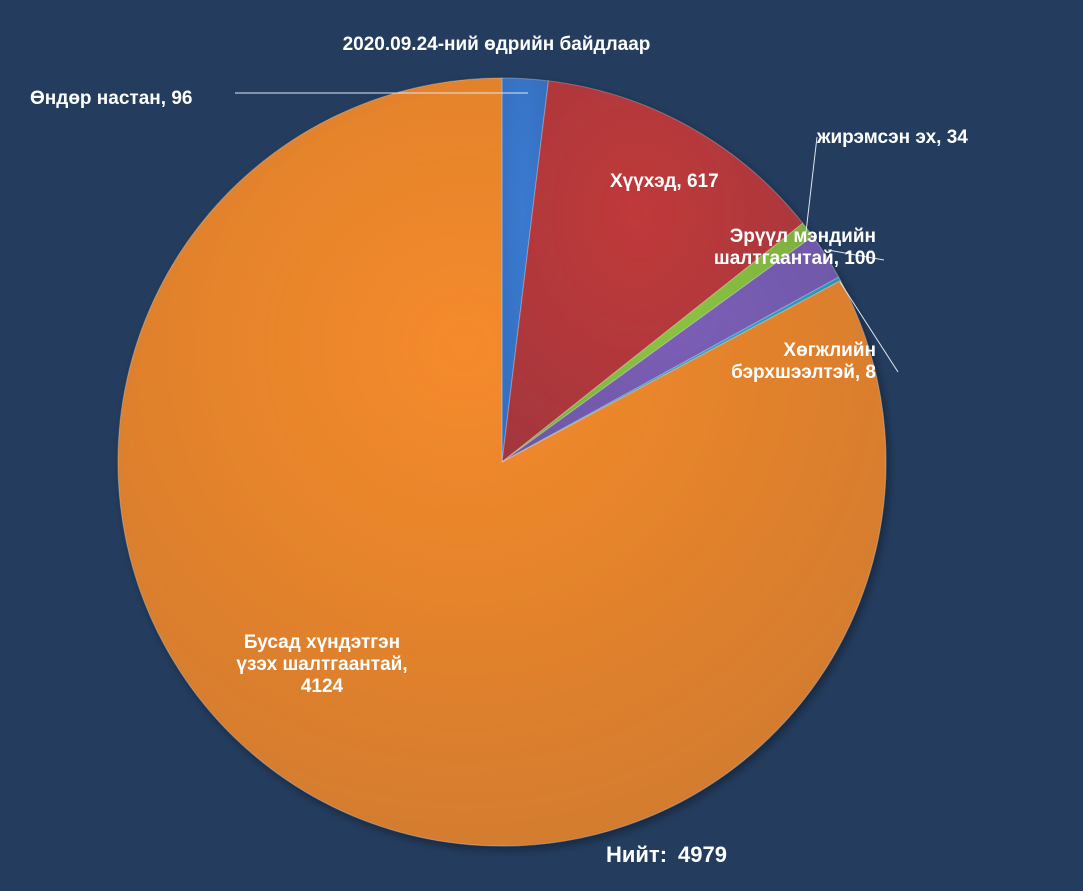 The width and height of the screenshot is (1083, 891). Describe the element at coordinates (111, 98) in the screenshot. I see `slice-label: Өндөр настан, 96` at that location.